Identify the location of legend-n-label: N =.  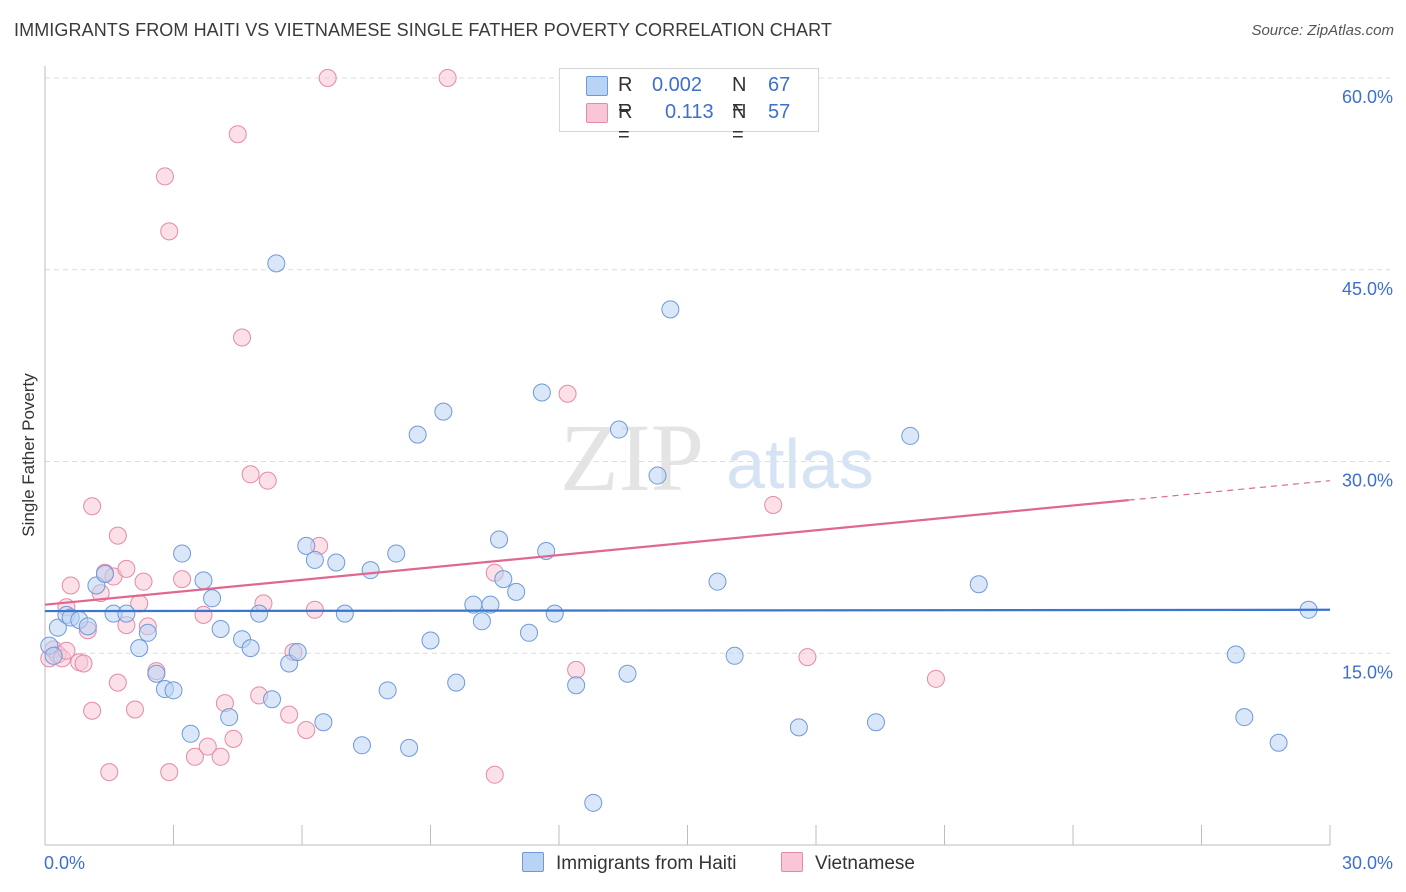
(739, 123).